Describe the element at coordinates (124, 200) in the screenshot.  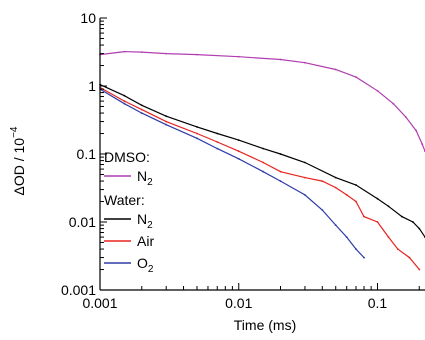
I see `legend-group-heading: Water:` at that location.